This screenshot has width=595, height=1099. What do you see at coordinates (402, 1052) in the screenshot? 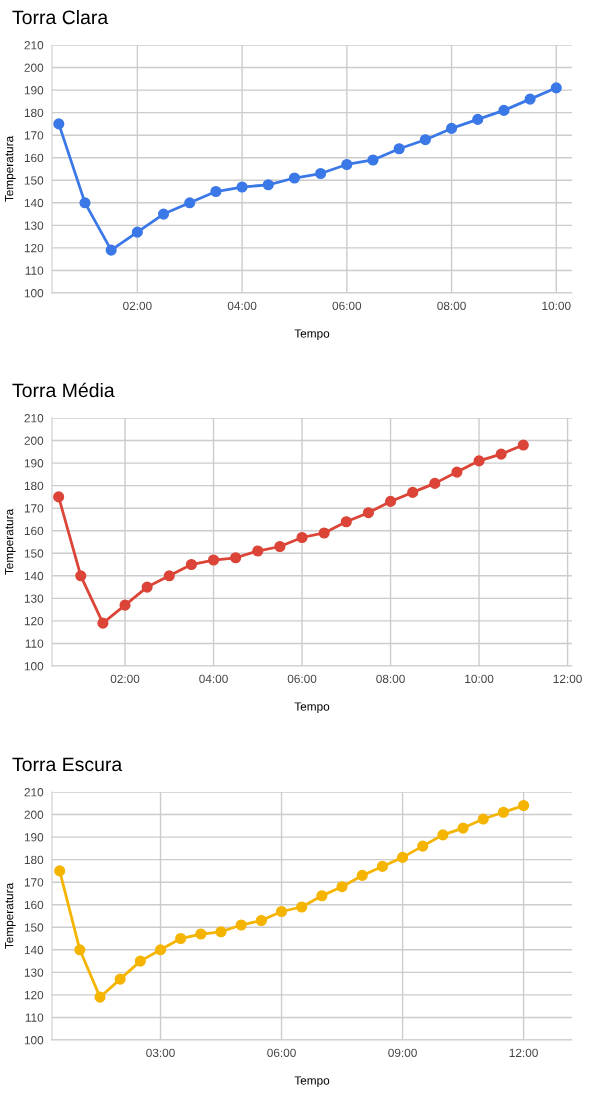
I see `x-tick-label: 09:00` at bounding box center [402, 1052].